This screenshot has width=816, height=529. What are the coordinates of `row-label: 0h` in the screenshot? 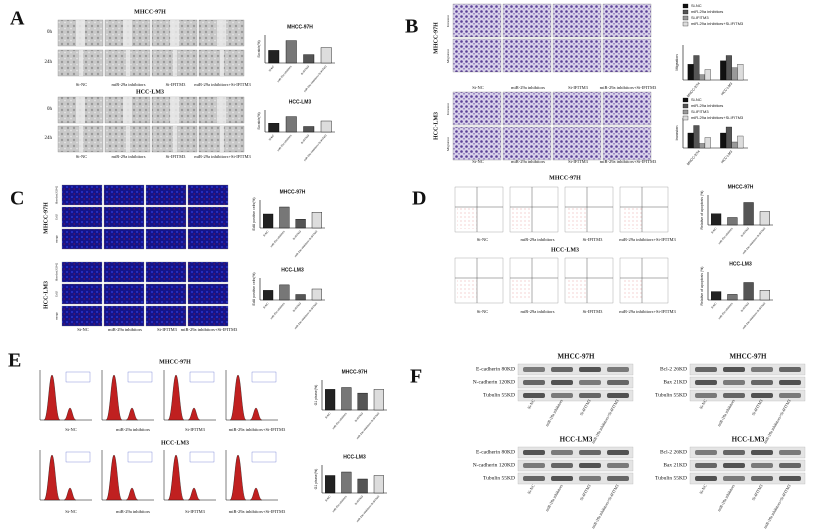 It's located at (50, 32).